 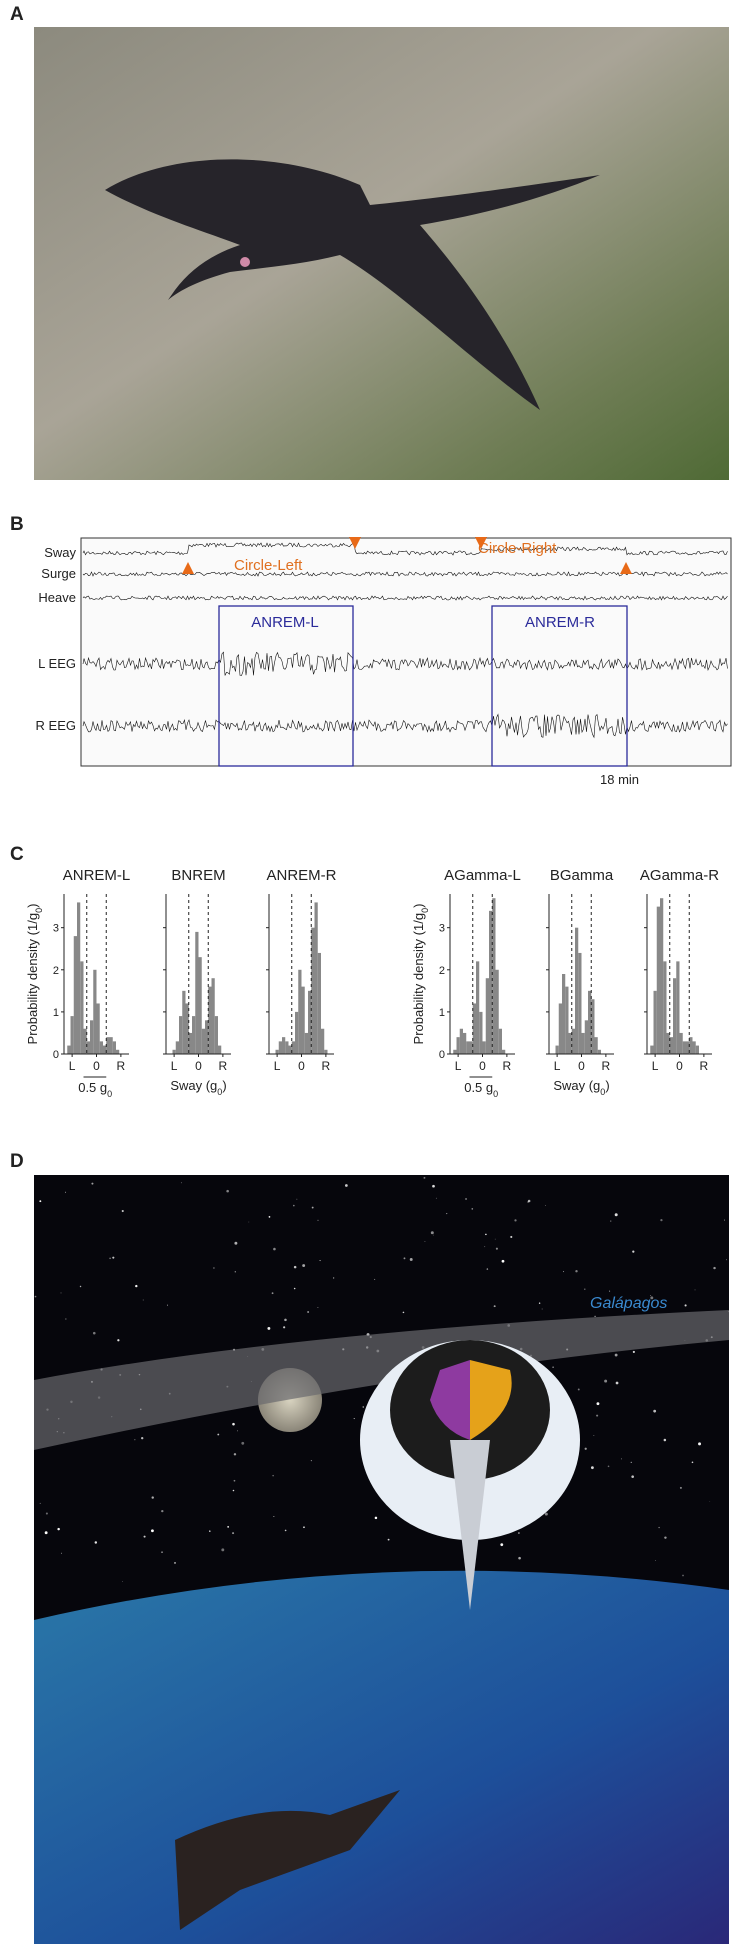 What do you see at coordinates (56, 725) in the screenshot?
I see `trace-label: R EEG` at bounding box center [56, 725].